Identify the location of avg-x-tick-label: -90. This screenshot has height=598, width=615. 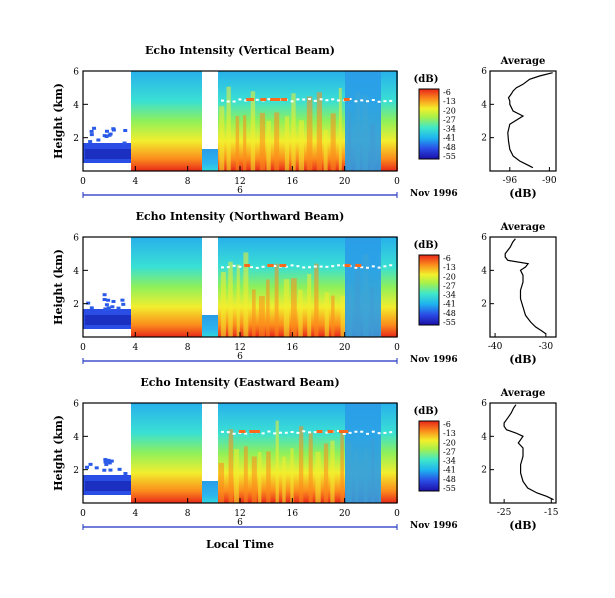
(549, 181).